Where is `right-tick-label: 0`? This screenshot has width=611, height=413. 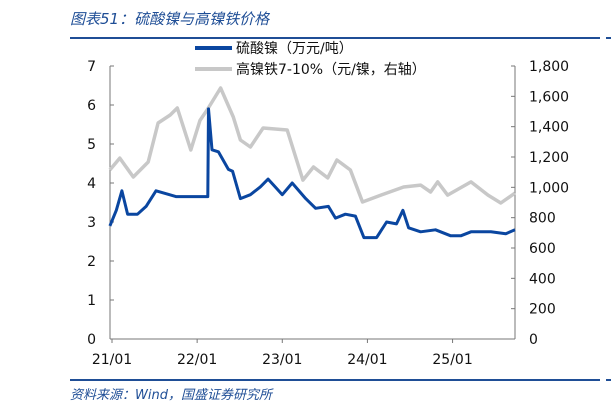
right-tick-label: 0 is located at coordinates (533, 340).